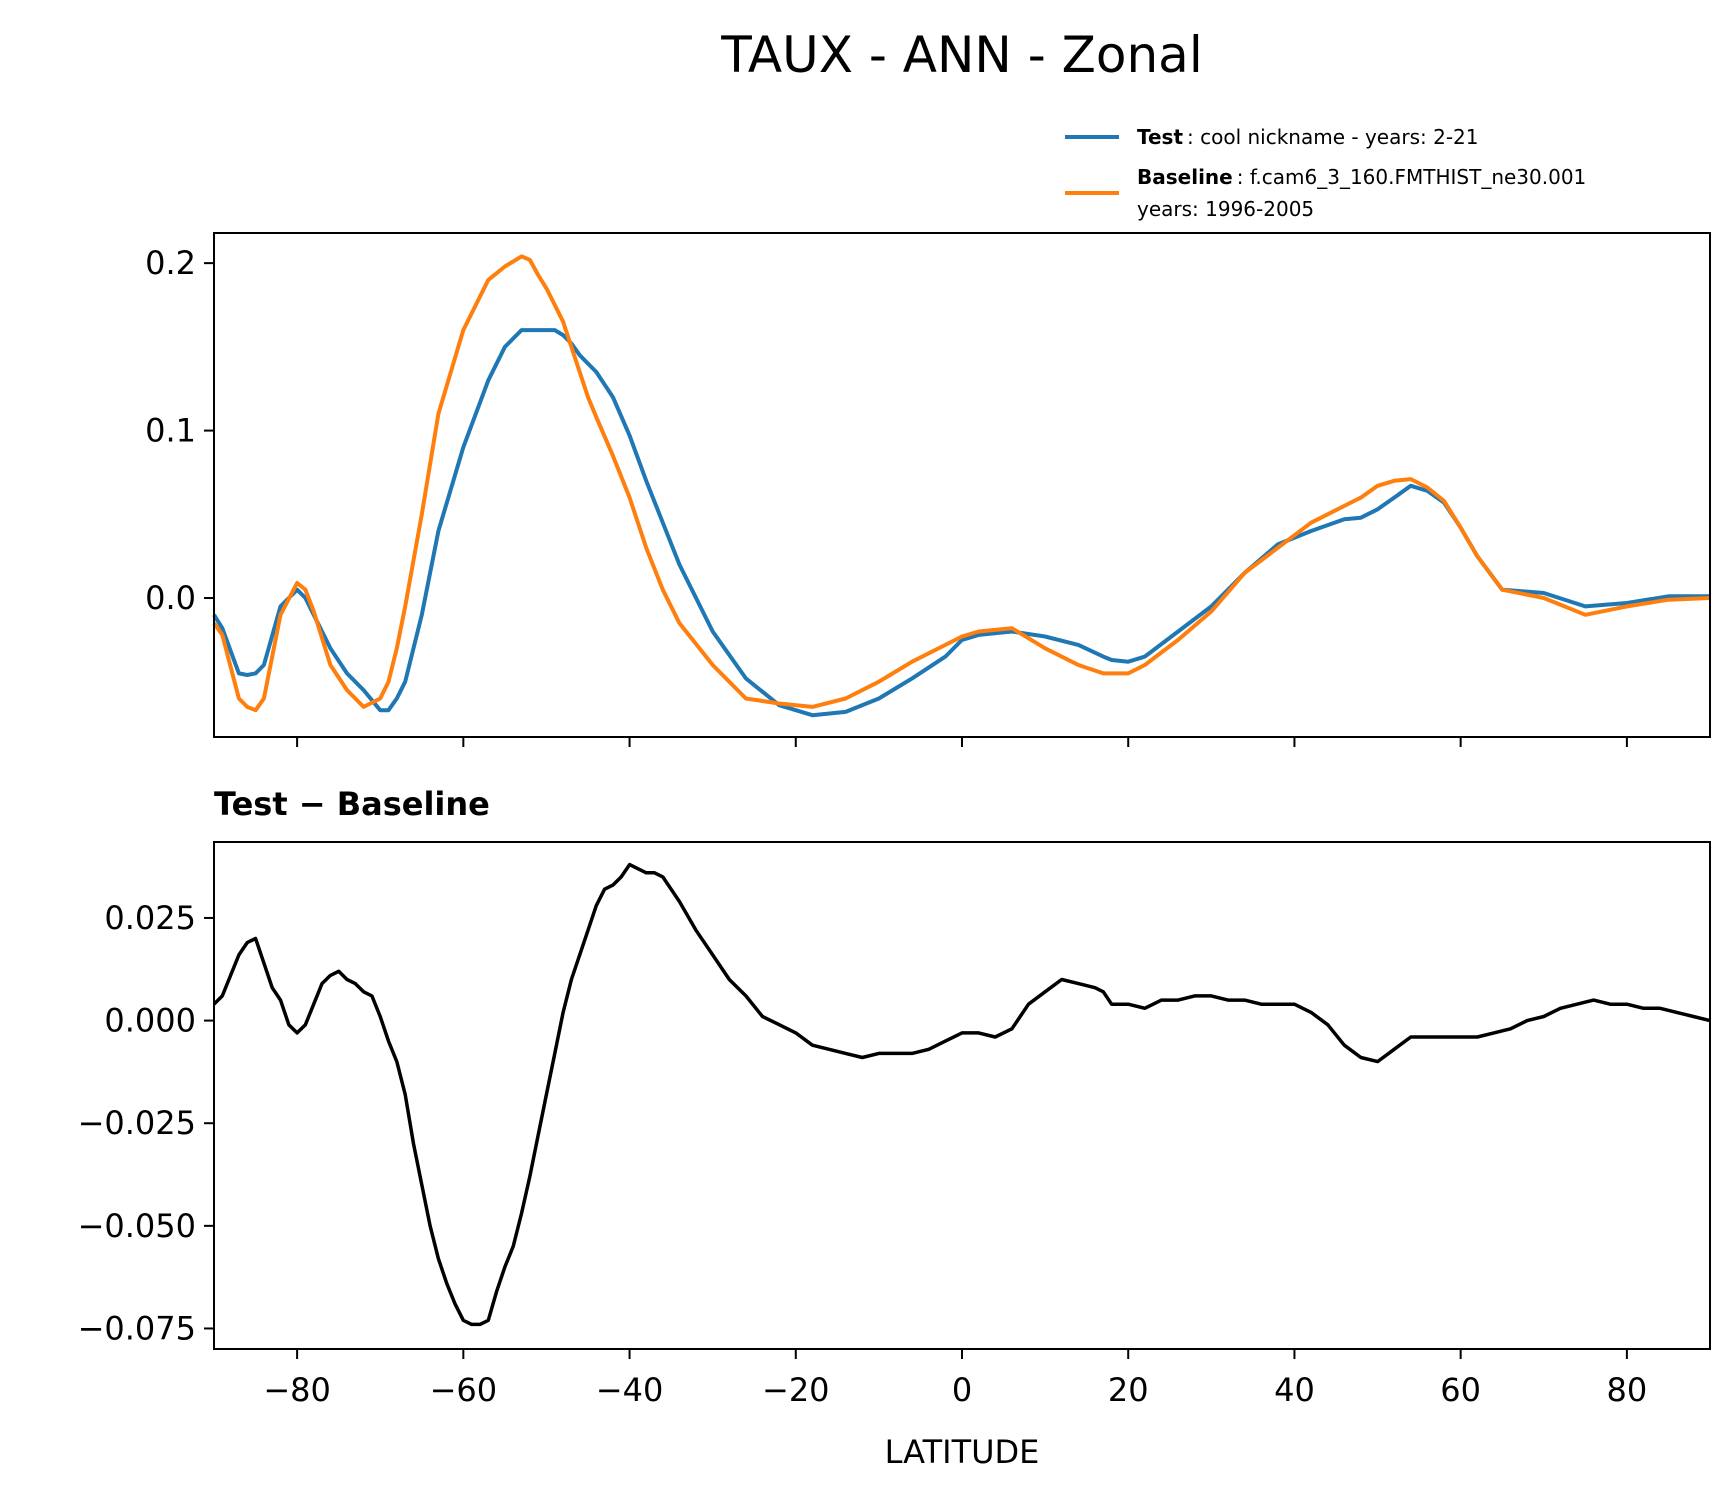  What do you see at coordinates (137, 1226) in the screenshot?
I see `y-tick-label: −0.050` at bounding box center [137, 1226].